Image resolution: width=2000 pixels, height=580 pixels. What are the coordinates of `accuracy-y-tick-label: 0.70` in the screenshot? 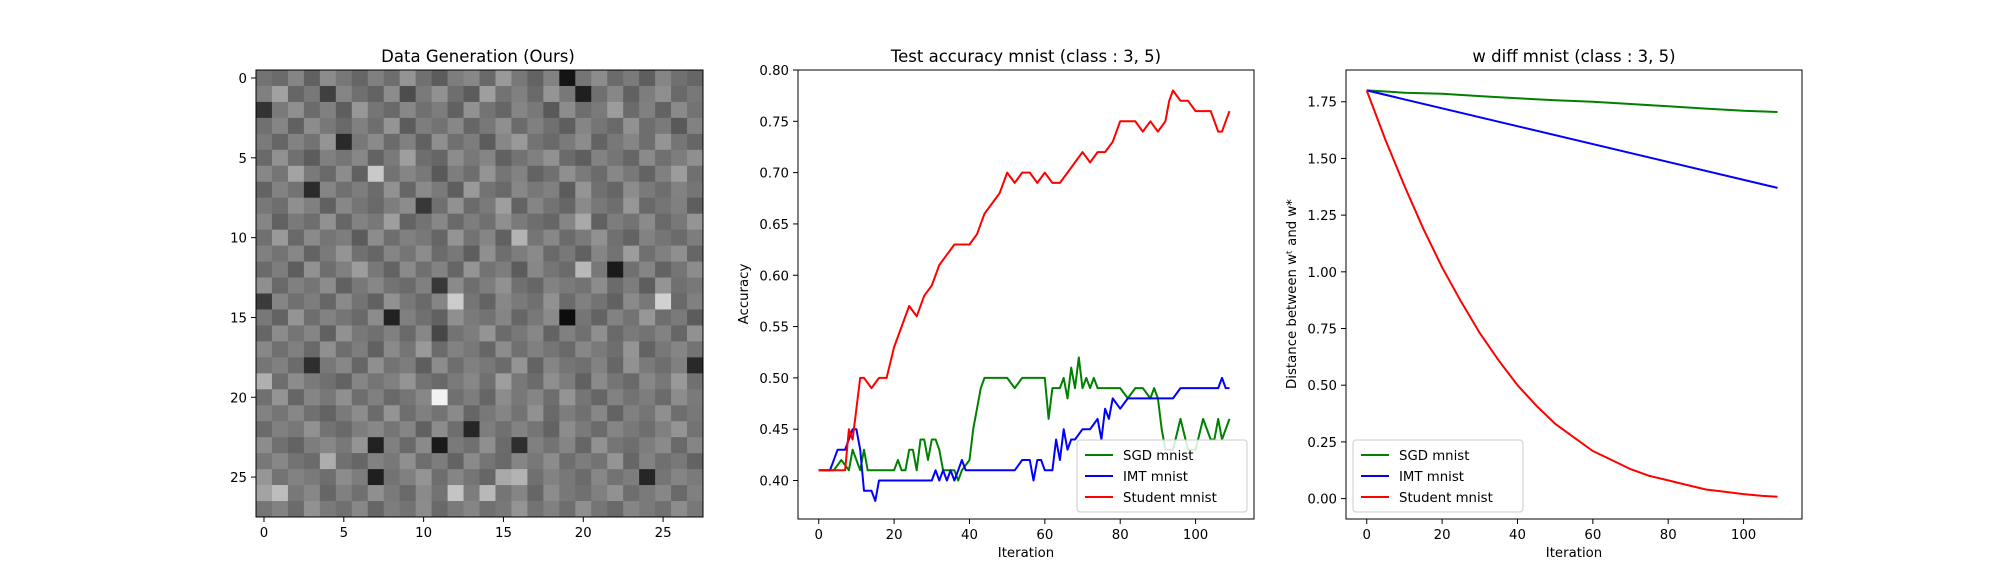 It's located at (774, 174).